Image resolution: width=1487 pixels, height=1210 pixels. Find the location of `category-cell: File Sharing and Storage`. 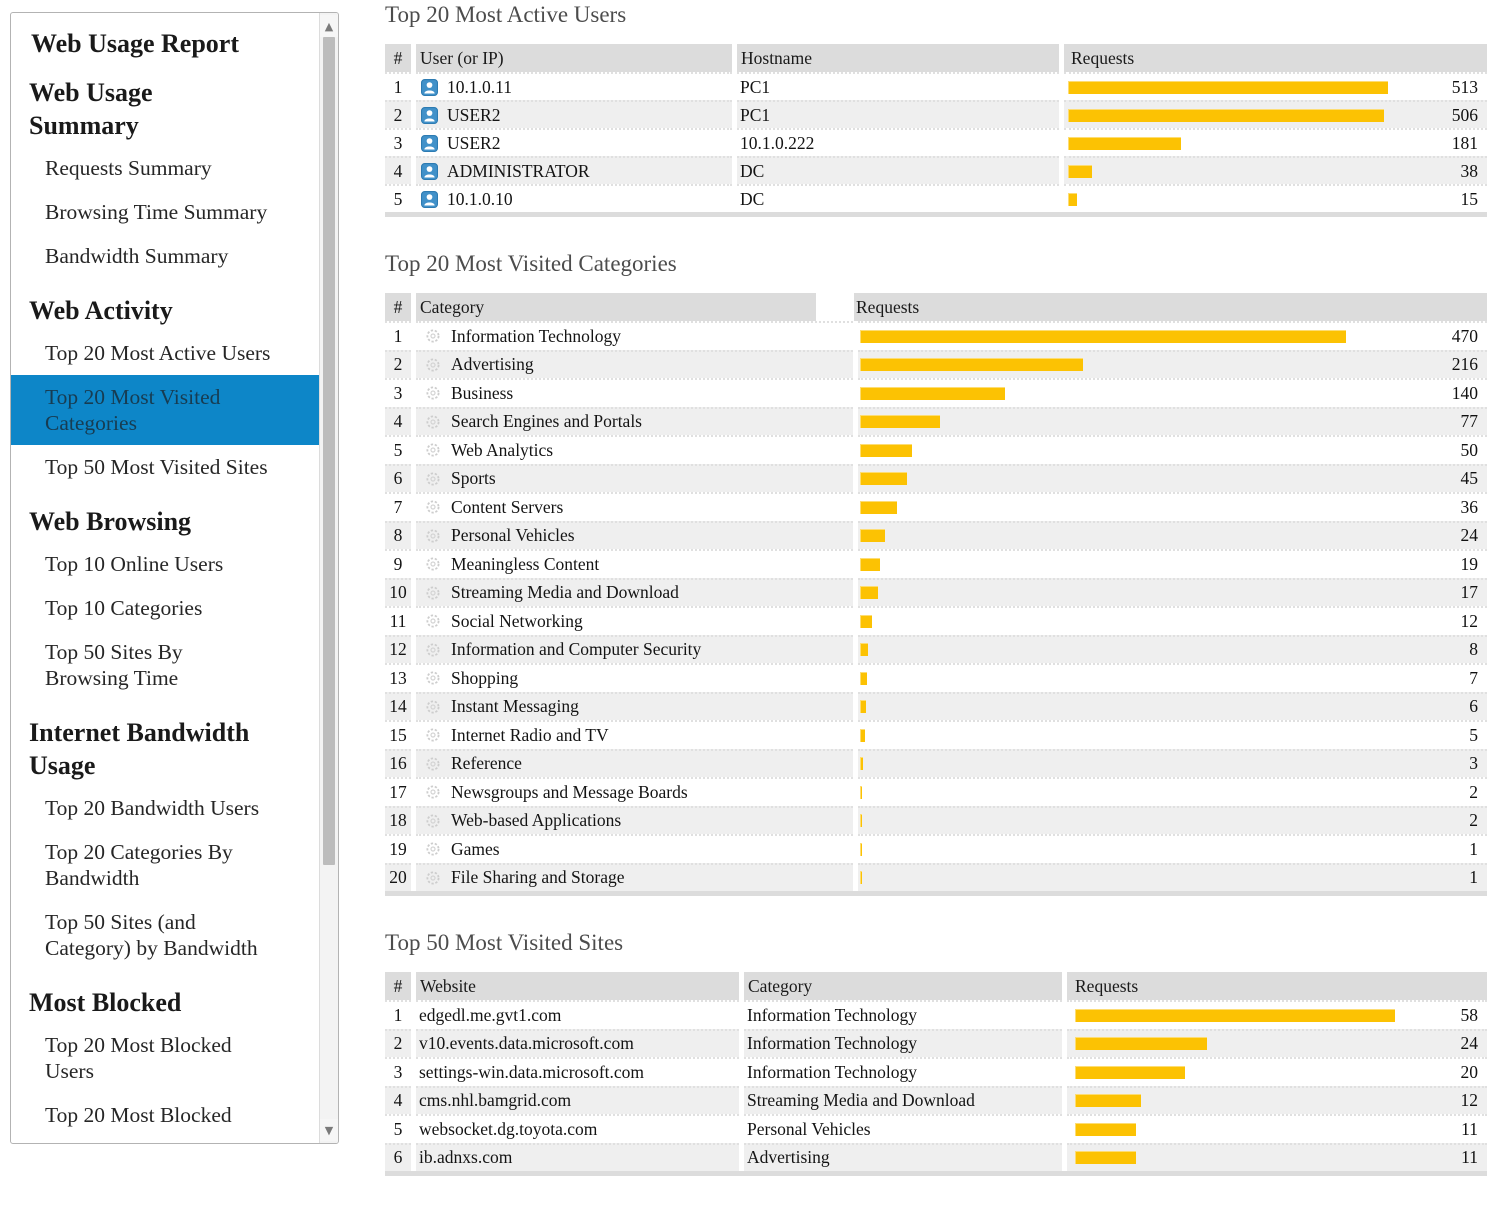

category-cell: File Sharing and Storage is located at coordinates (634, 877).